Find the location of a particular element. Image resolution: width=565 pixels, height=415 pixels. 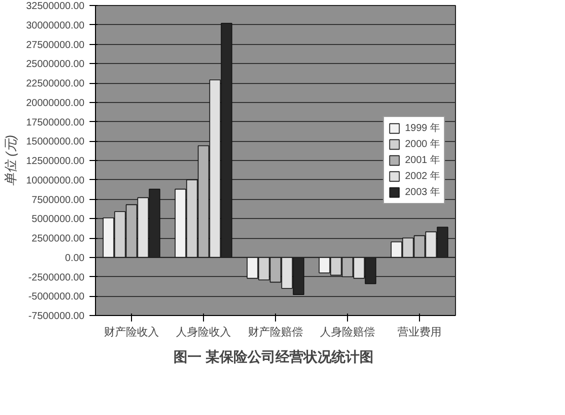

y-tick-label: -7500000.00 is located at coordinates (56, 316).